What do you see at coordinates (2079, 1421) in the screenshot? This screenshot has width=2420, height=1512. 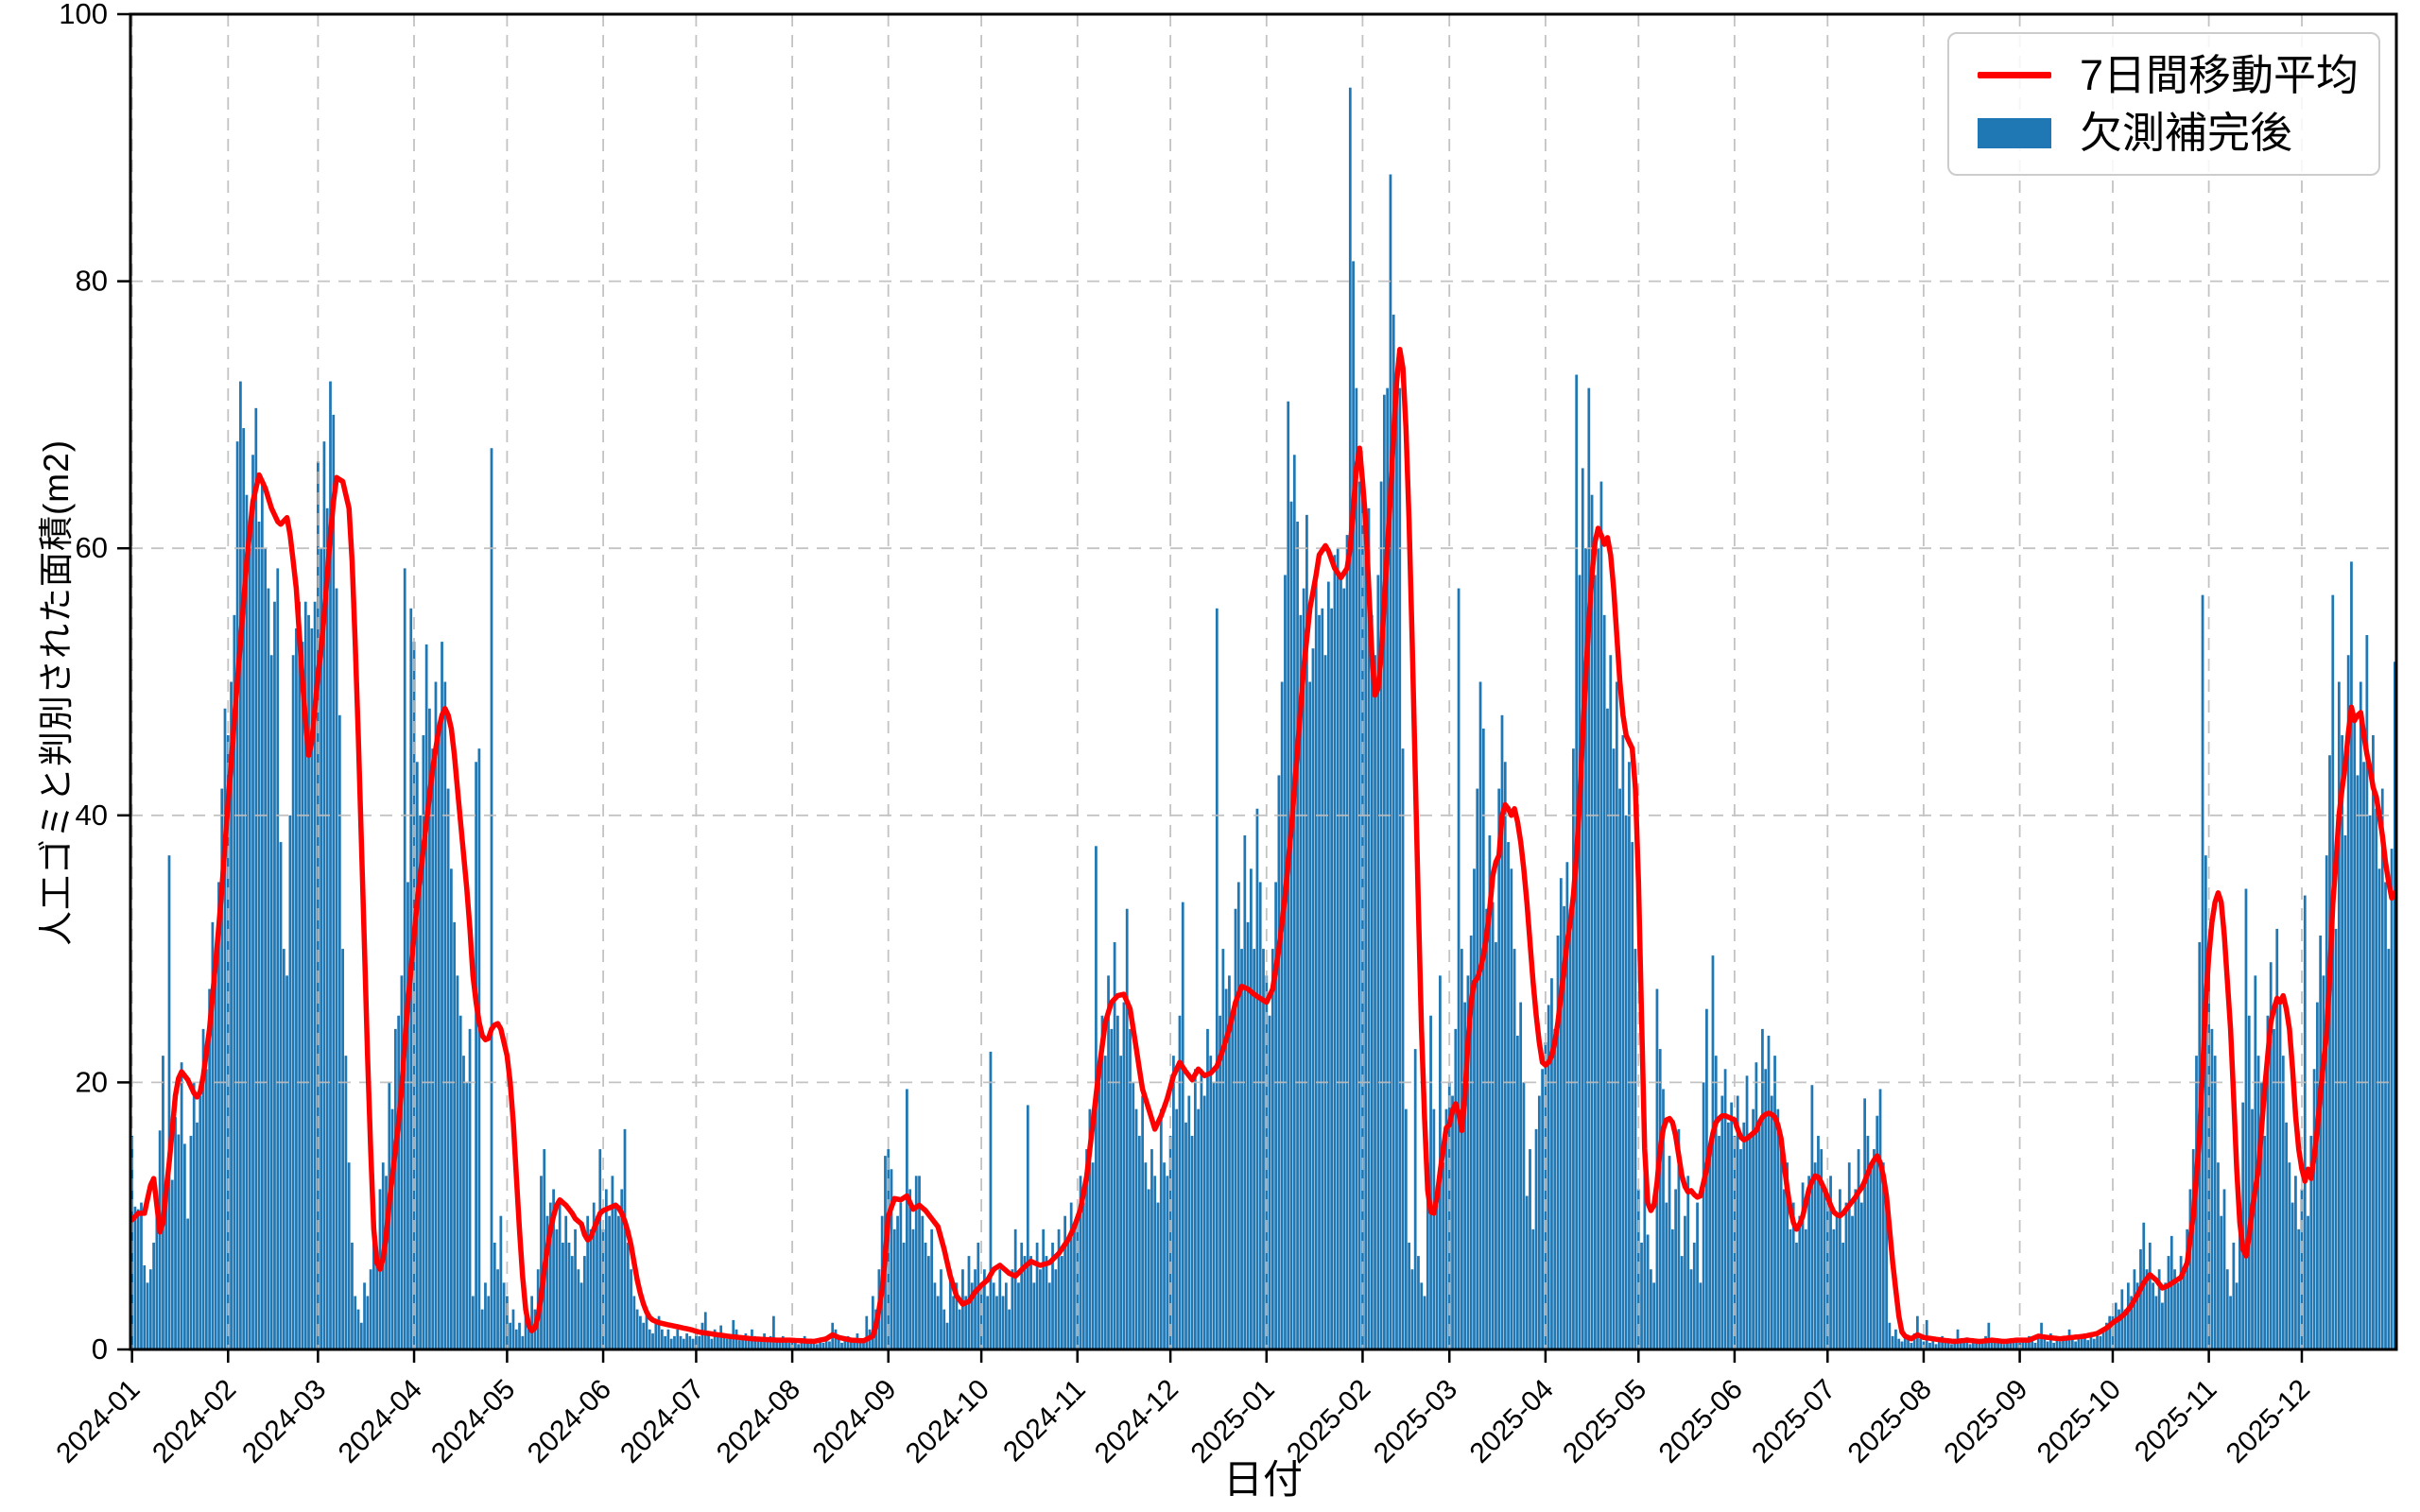 I see `x-tick-label: 2025-10` at bounding box center [2079, 1421].